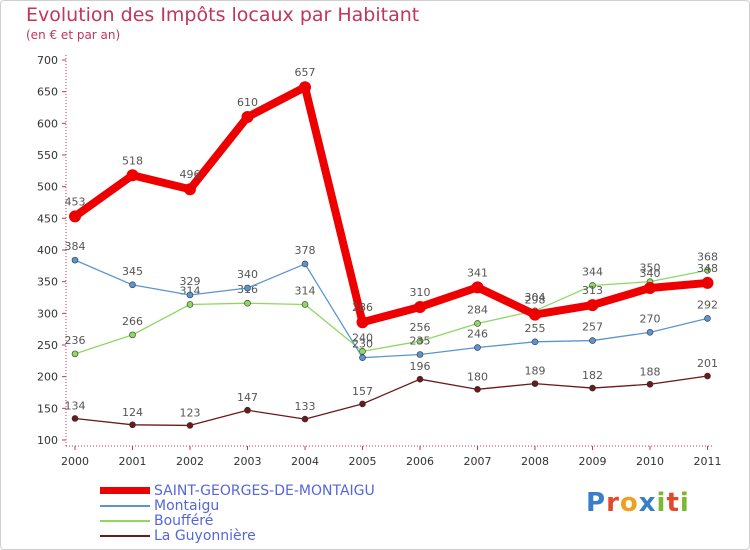  What do you see at coordinates (132, 412) in the screenshot?
I see `data-label: 124` at bounding box center [132, 412].